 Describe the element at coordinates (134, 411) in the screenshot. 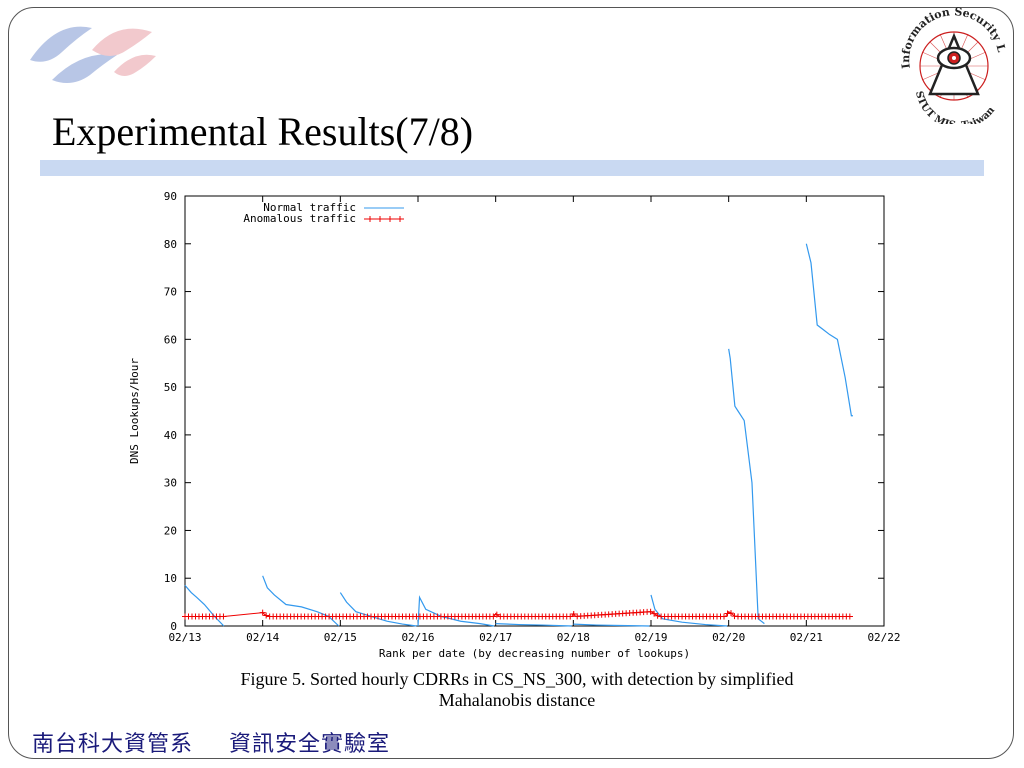

I see `y-axis-label: DNS Lookups/Hour` at that location.